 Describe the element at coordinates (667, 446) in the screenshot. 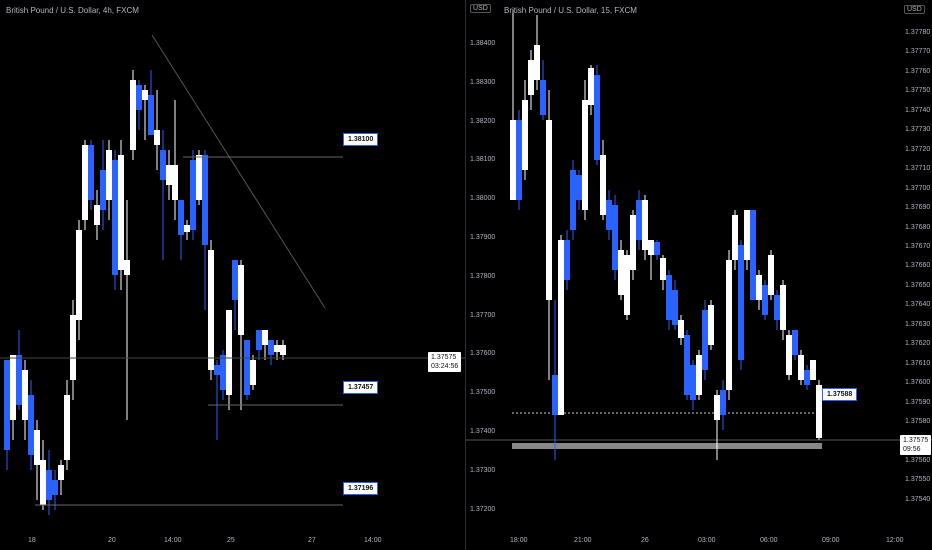

I see `support-zone` at that location.